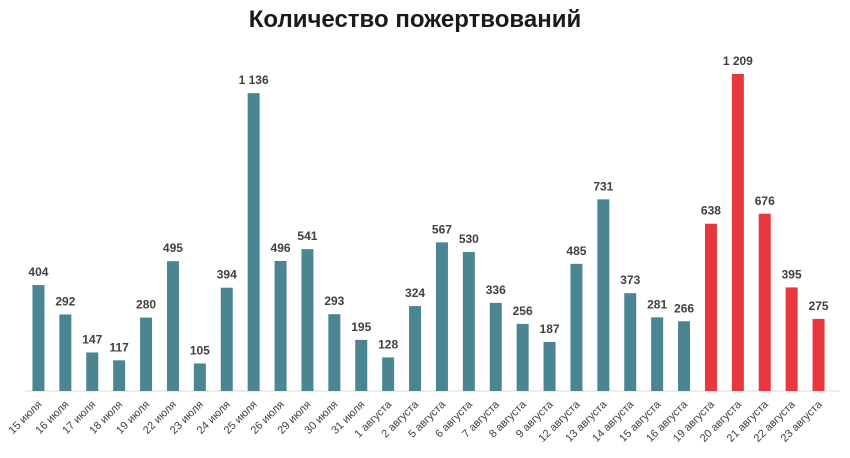 The height and width of the screenshot is (458, 850). What do you see at coordinates (819, 306) in the screenshot?
I see `data-label: 275` at bounding box center [819, 306].